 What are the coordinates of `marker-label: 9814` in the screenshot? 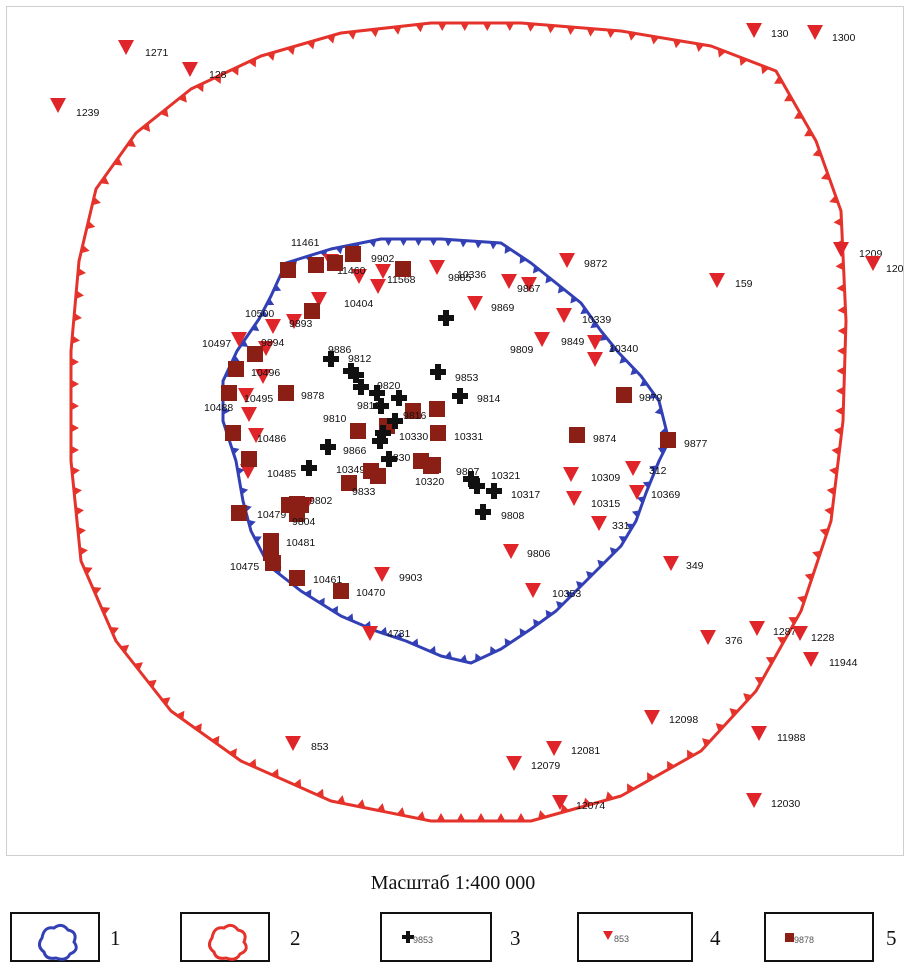 It's located at (489, 399).